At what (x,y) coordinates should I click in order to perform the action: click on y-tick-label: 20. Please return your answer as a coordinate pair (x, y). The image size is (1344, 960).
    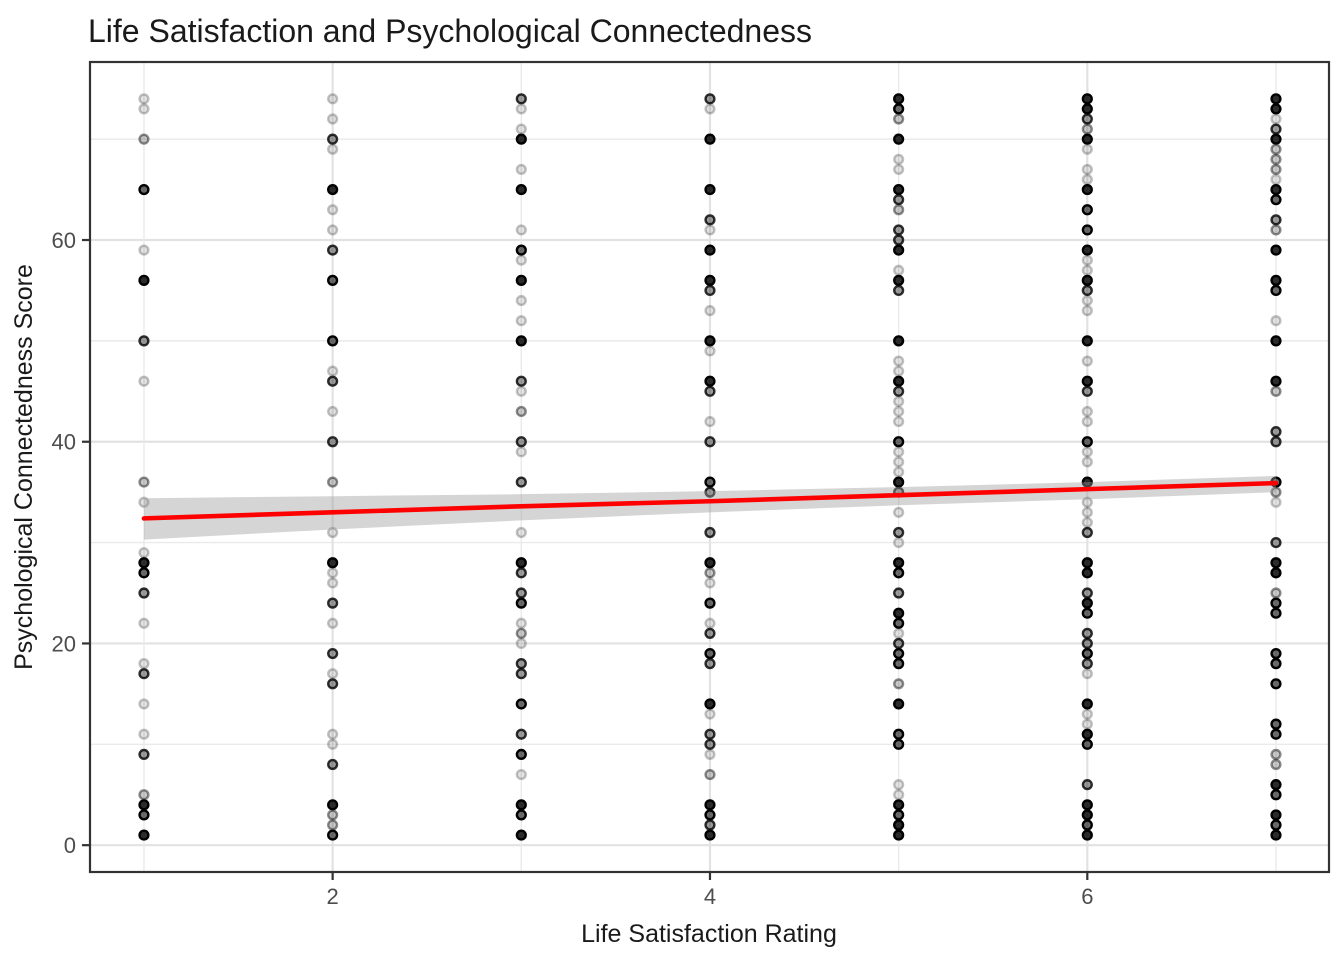
    Looking at the image, I should click on (64, 643).